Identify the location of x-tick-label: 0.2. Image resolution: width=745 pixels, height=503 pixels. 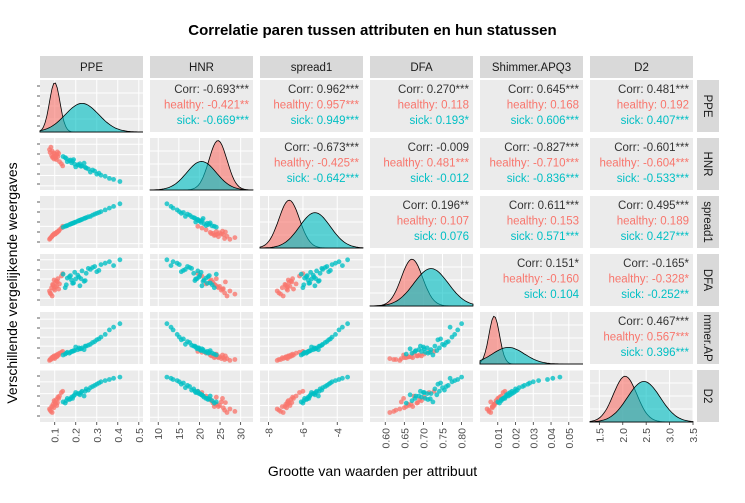
(77, 435).